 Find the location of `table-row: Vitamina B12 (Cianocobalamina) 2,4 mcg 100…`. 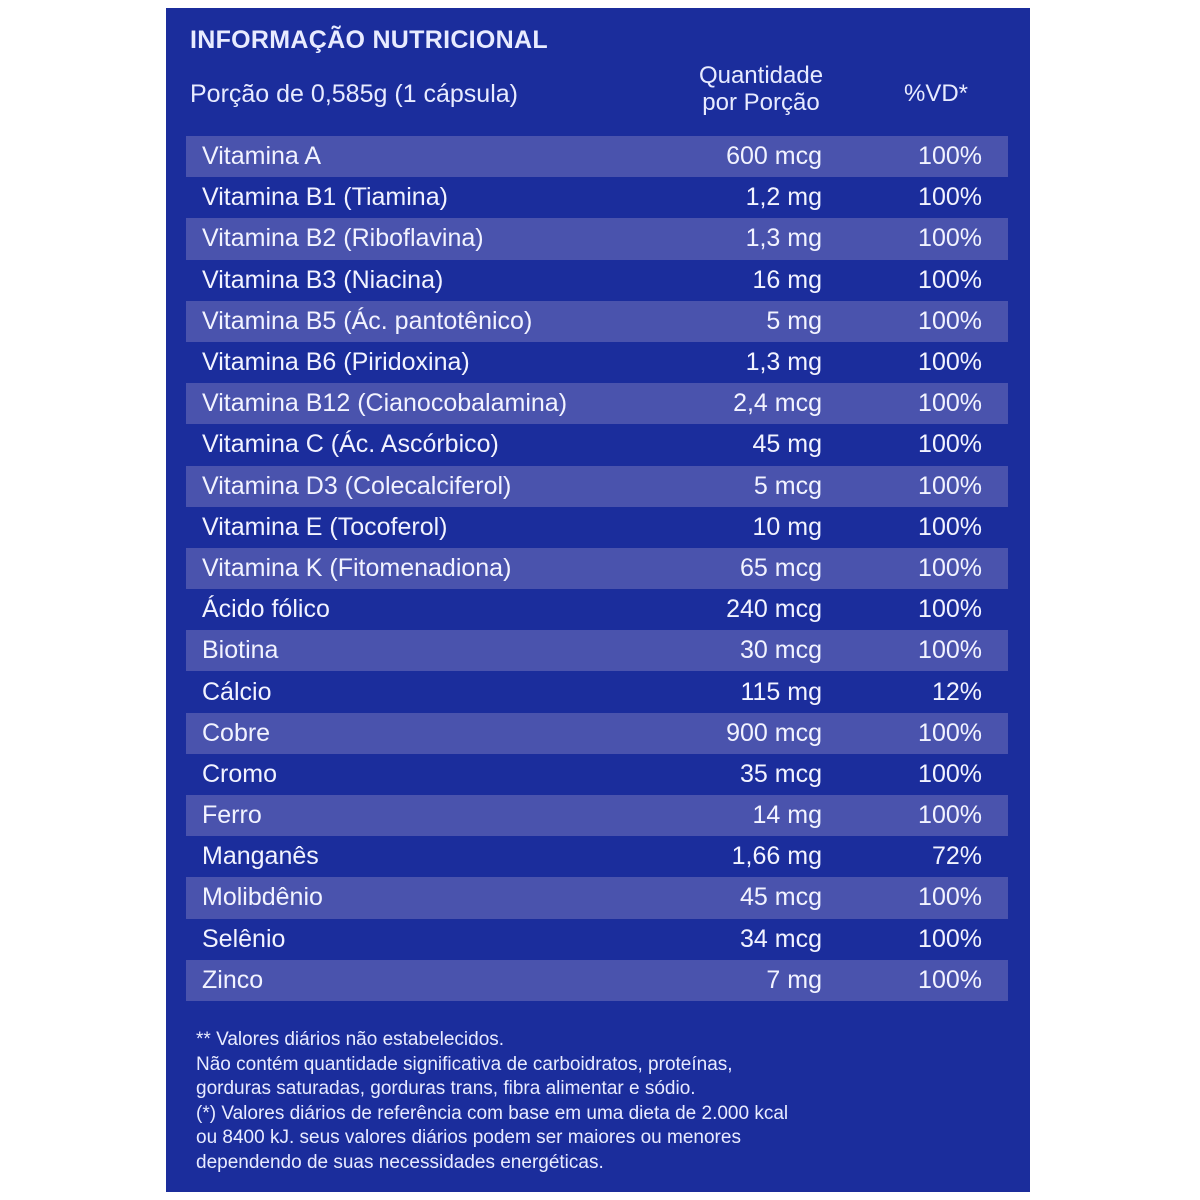

table-row: Vitamina B12 (Cianocobalamina) 2,4 mcg 100… is located at coordinates (597, 404).